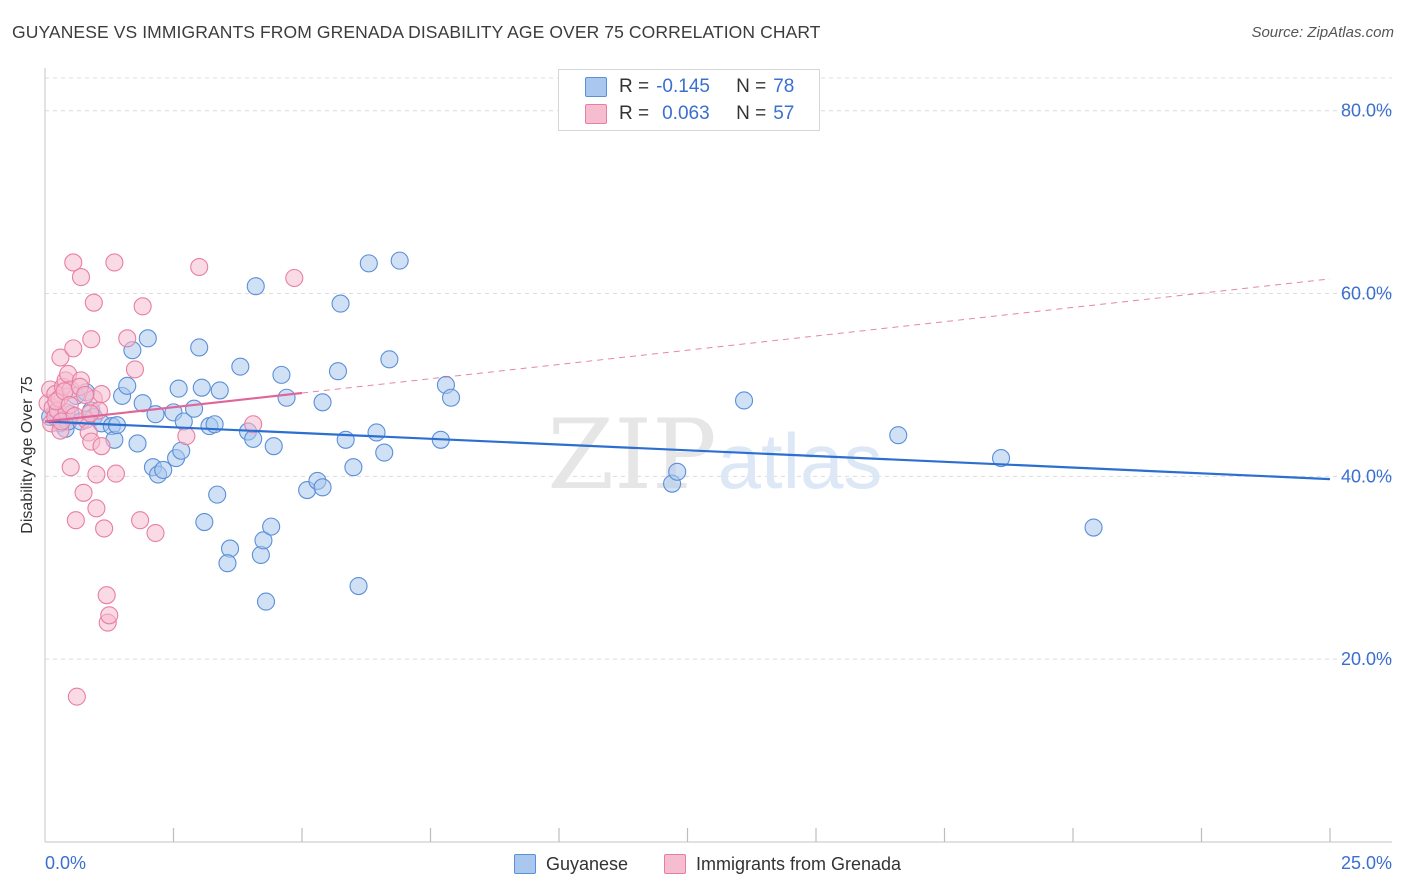 The image size is (1406, 892). Describe the element at coordinates (689, 100) in the screenshot. I see `legend-box: R = -0.145 N = 78 R = 0.063 N = 57` at that location.